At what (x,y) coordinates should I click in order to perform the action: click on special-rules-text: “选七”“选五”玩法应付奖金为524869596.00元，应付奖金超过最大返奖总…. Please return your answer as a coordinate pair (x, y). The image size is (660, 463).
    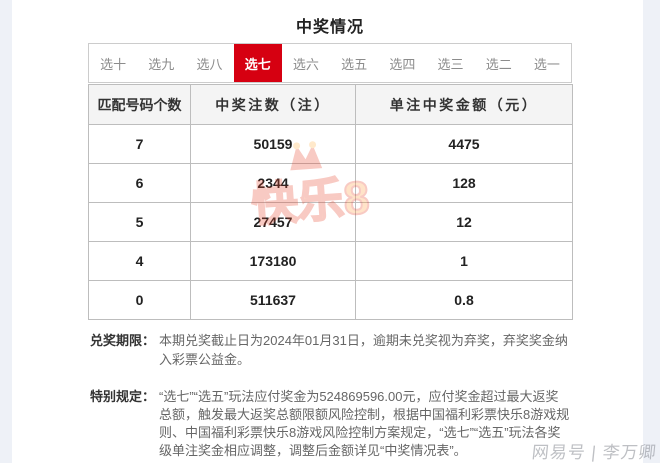
    Looking at the image, I should click on (364, 423).